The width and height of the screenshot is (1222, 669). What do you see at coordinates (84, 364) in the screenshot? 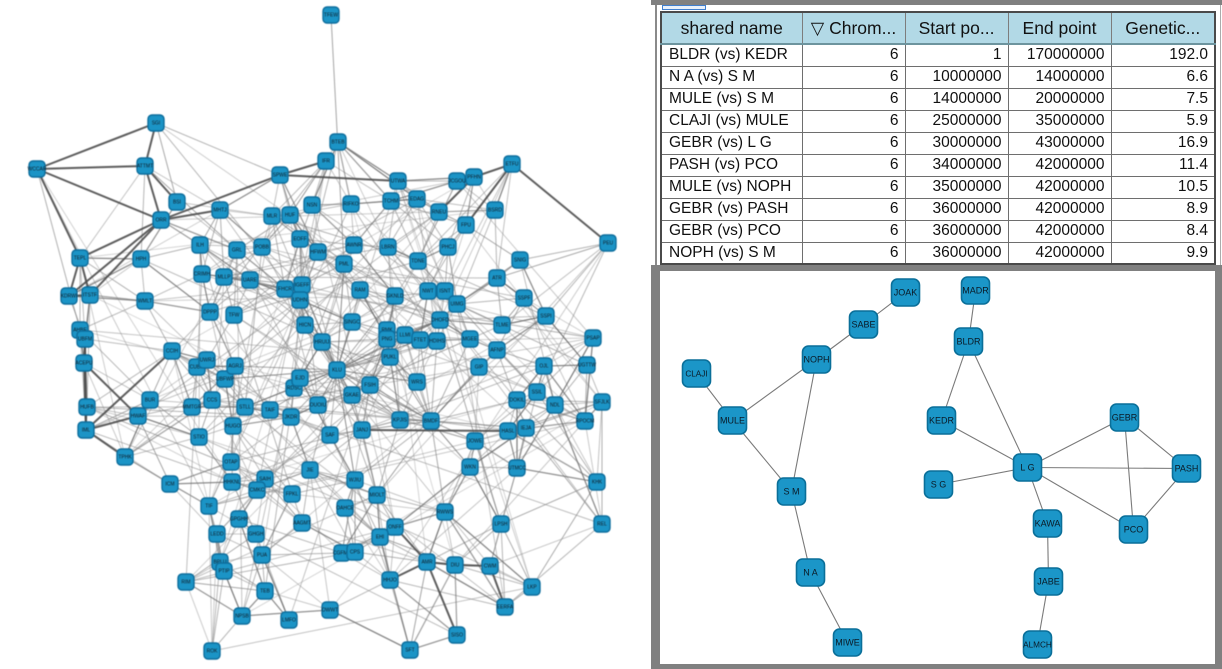
I see `svg-text: ACEPU` at bounding box center [84, 364].